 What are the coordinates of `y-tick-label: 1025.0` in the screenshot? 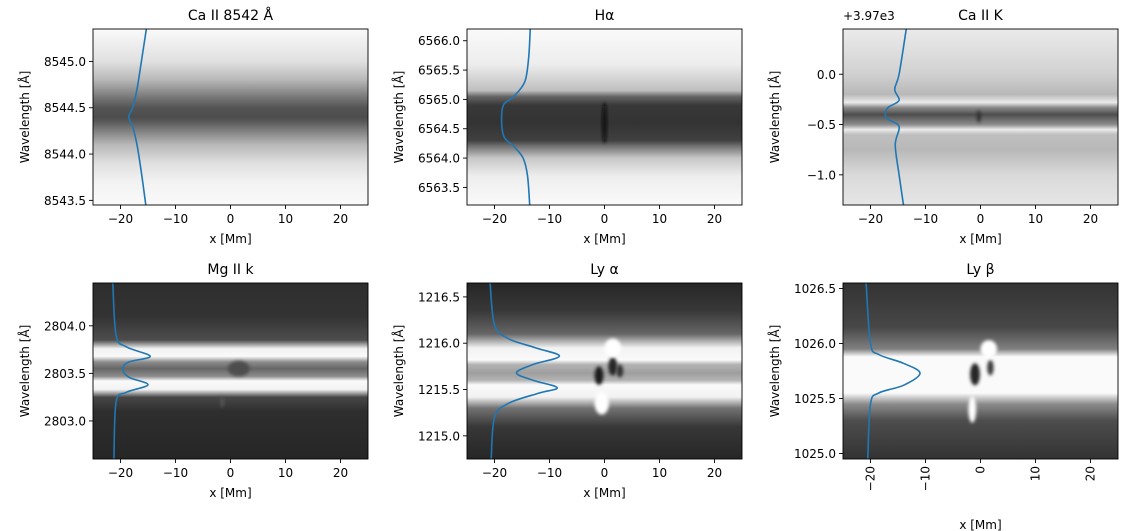 It's located at (815, 454).